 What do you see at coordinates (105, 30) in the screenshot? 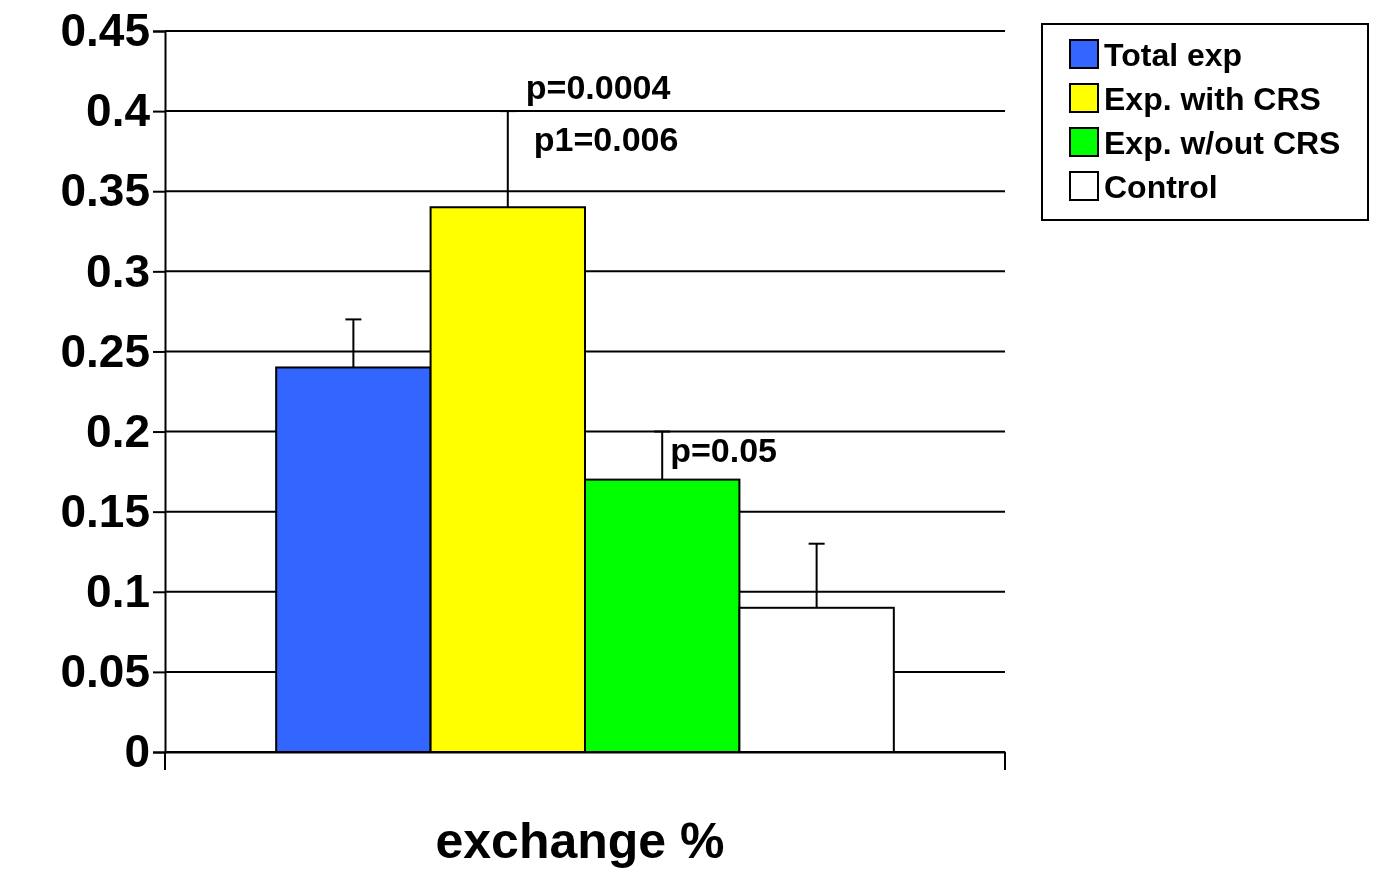
I see `y-tick-label: 0.45` at bounding box center [105, 30].